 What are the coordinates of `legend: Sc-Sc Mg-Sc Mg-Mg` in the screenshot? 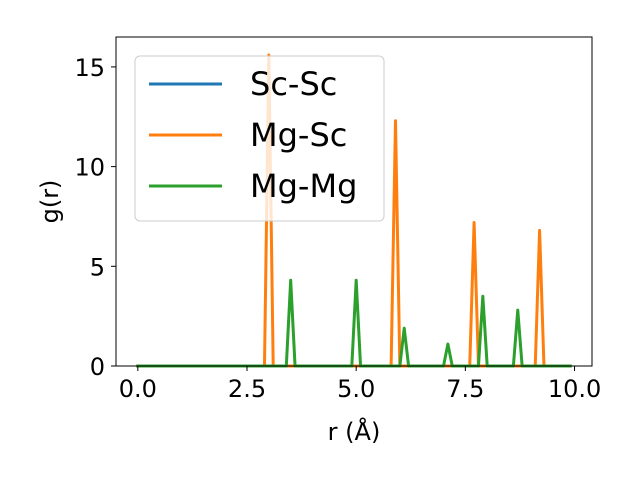 It's located at (259, 138).